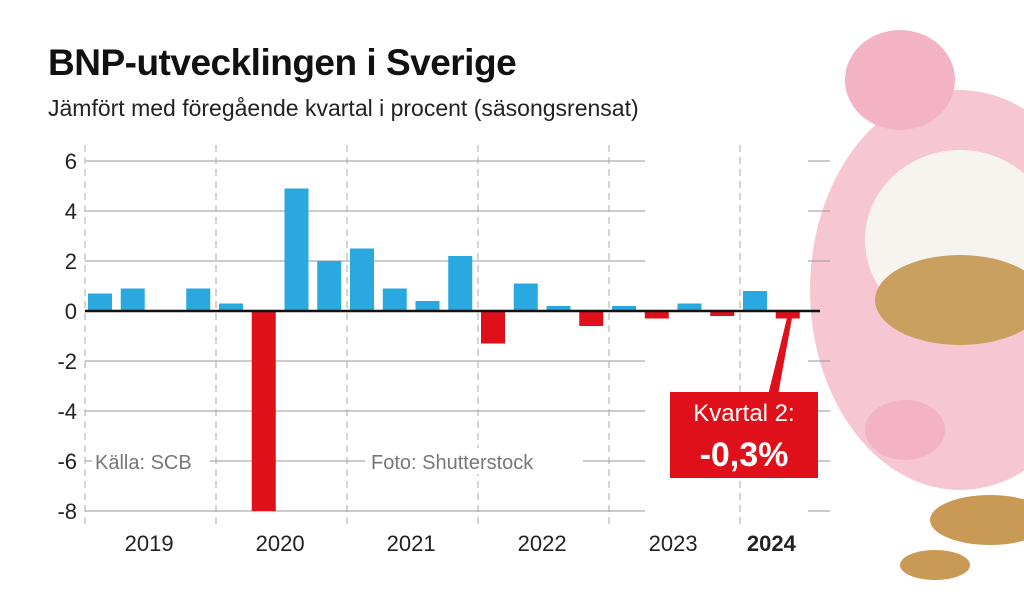 This screenshot has width=1024, height=600. I want to click on callout-pointer, so click(780, 356).